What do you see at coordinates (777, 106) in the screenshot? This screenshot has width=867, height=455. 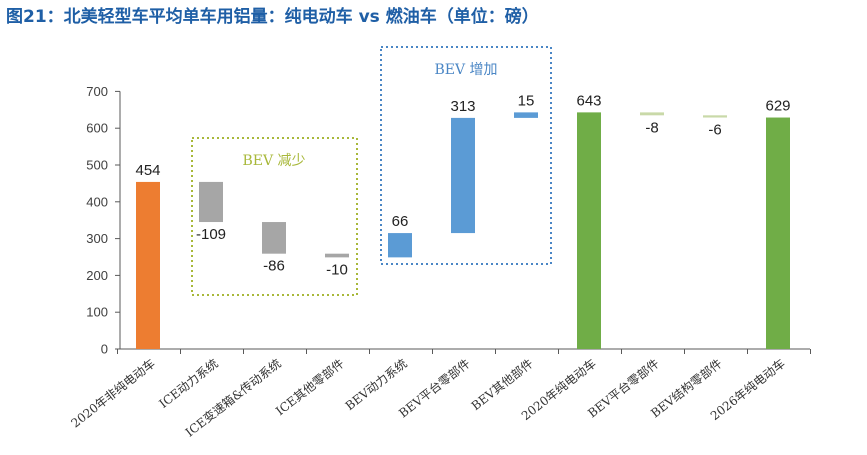 I see `data-label: 629` at bounding box center [777, 106].